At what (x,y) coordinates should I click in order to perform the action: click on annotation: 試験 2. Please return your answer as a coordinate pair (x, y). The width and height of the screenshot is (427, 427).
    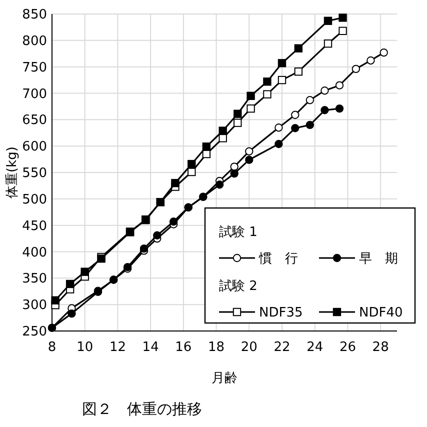
    Looking at the image, I should click on (238, 286).